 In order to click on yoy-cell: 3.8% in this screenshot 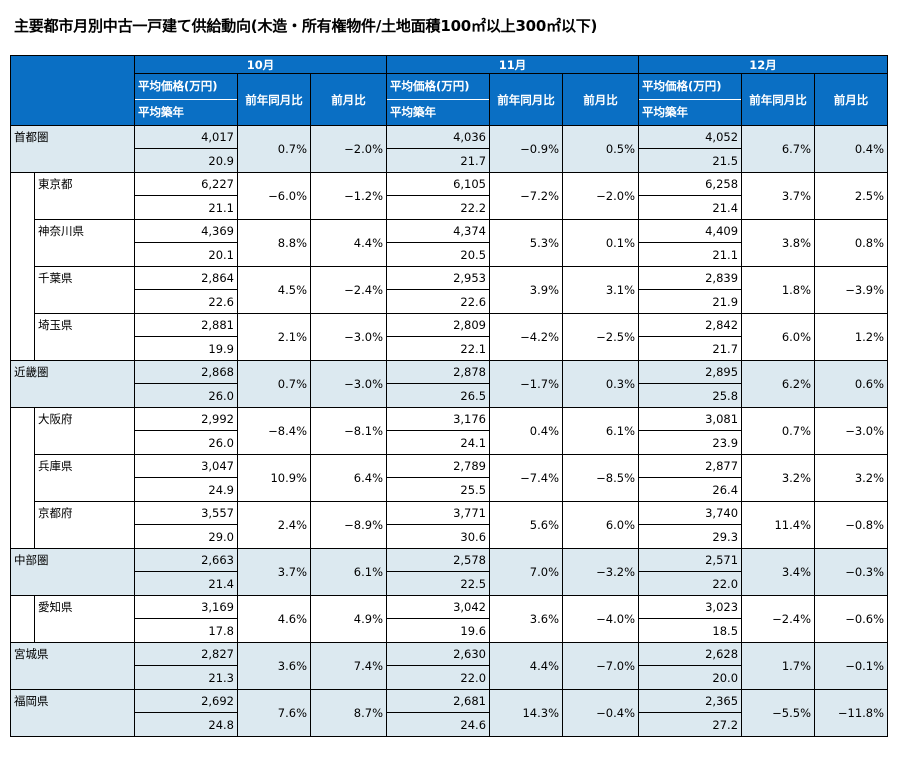, I will do `click(778, 243)`.